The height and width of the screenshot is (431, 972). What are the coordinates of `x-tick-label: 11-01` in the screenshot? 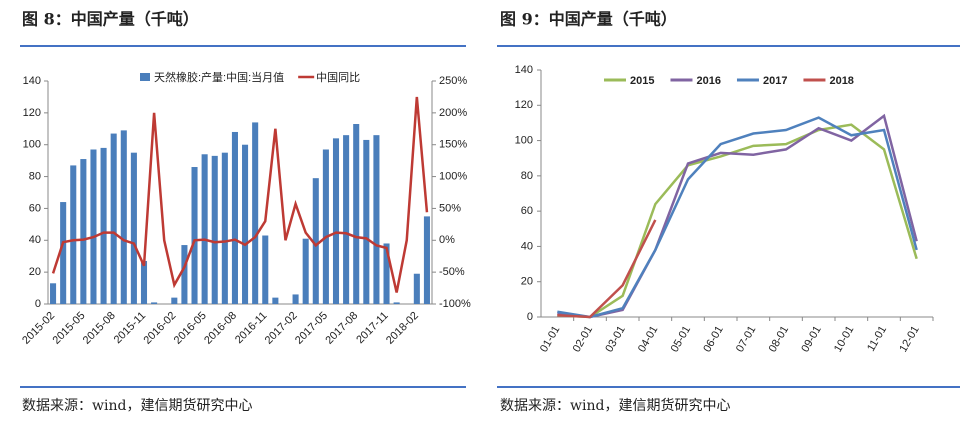 It's located at (877, 339).